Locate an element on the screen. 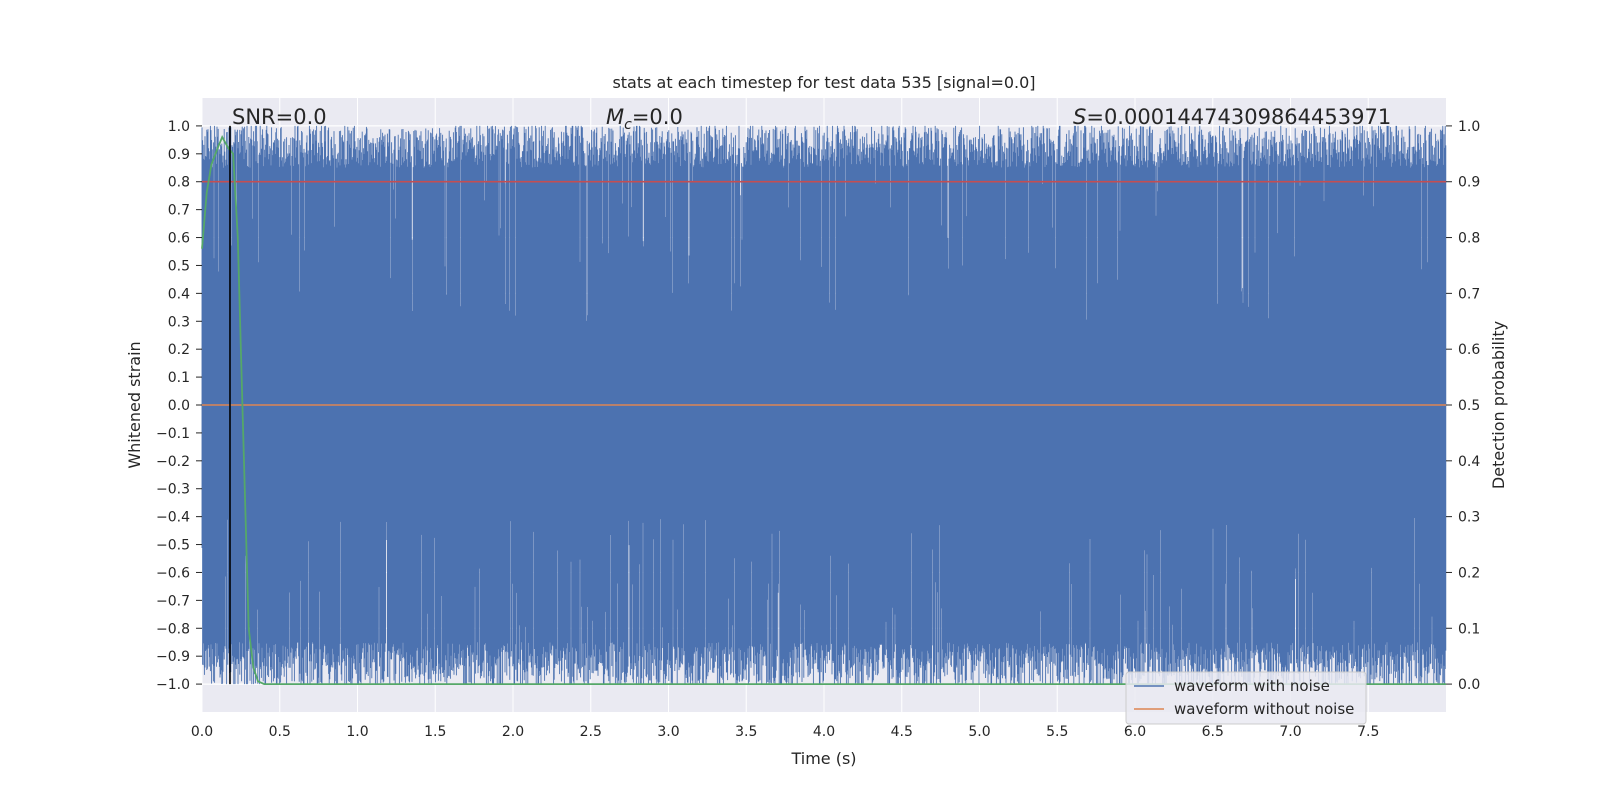 Image resolution: width=1600 pixels, height=800 pixels. y-tick-label: 0.5 is located at coordinates (179, 266).